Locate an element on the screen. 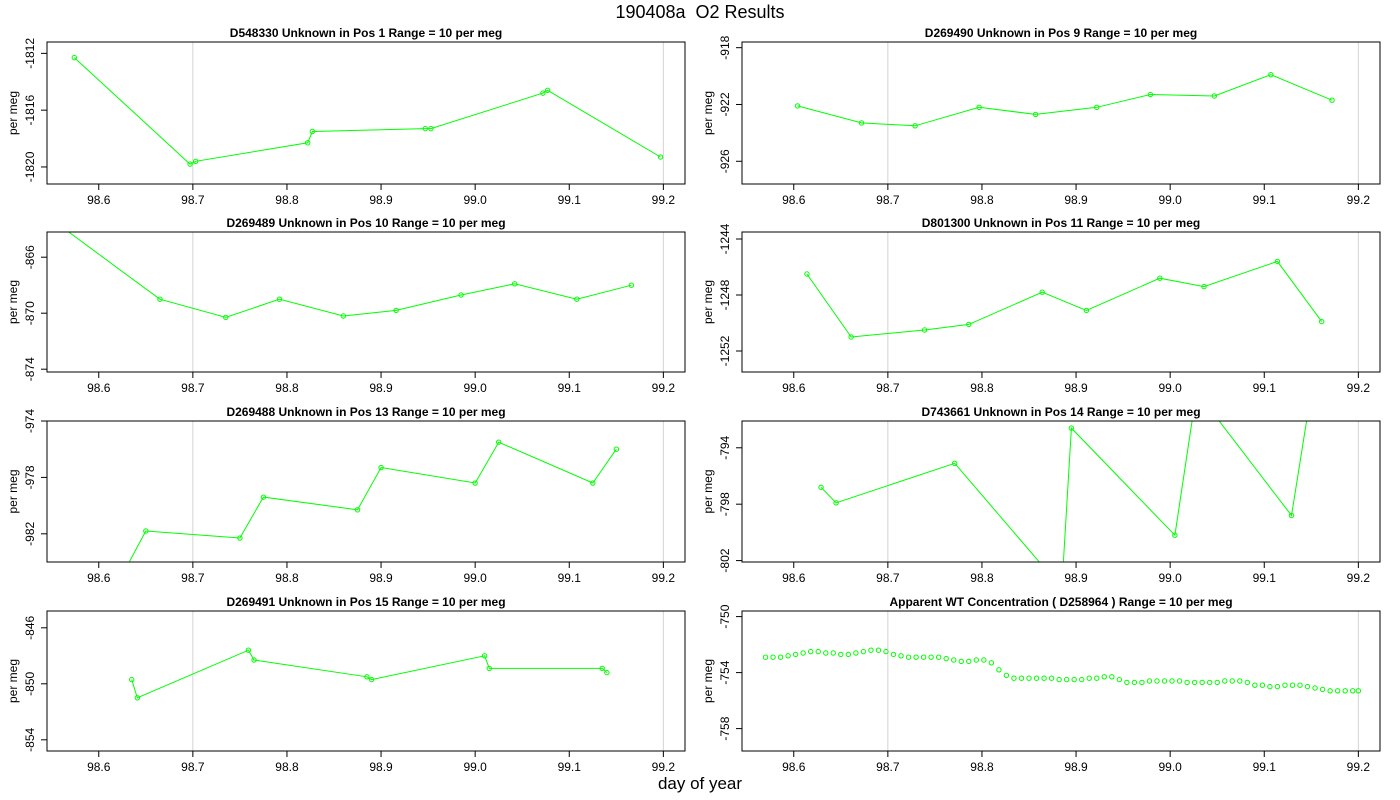  y-tick-label: -874 is located at coordinates (30, 369).